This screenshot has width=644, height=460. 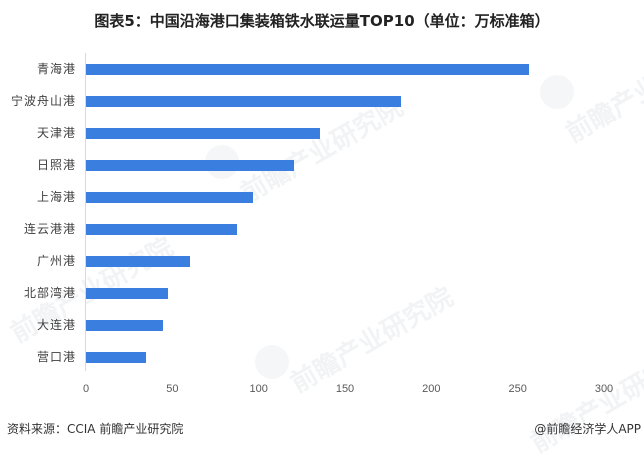 I want to click on category-label: 日照港, so click(x=56, y=165).